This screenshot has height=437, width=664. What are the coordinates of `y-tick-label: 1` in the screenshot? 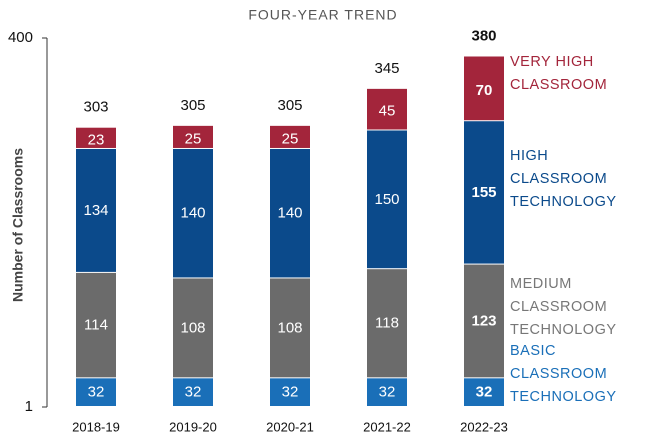 It's located at (29, 406).